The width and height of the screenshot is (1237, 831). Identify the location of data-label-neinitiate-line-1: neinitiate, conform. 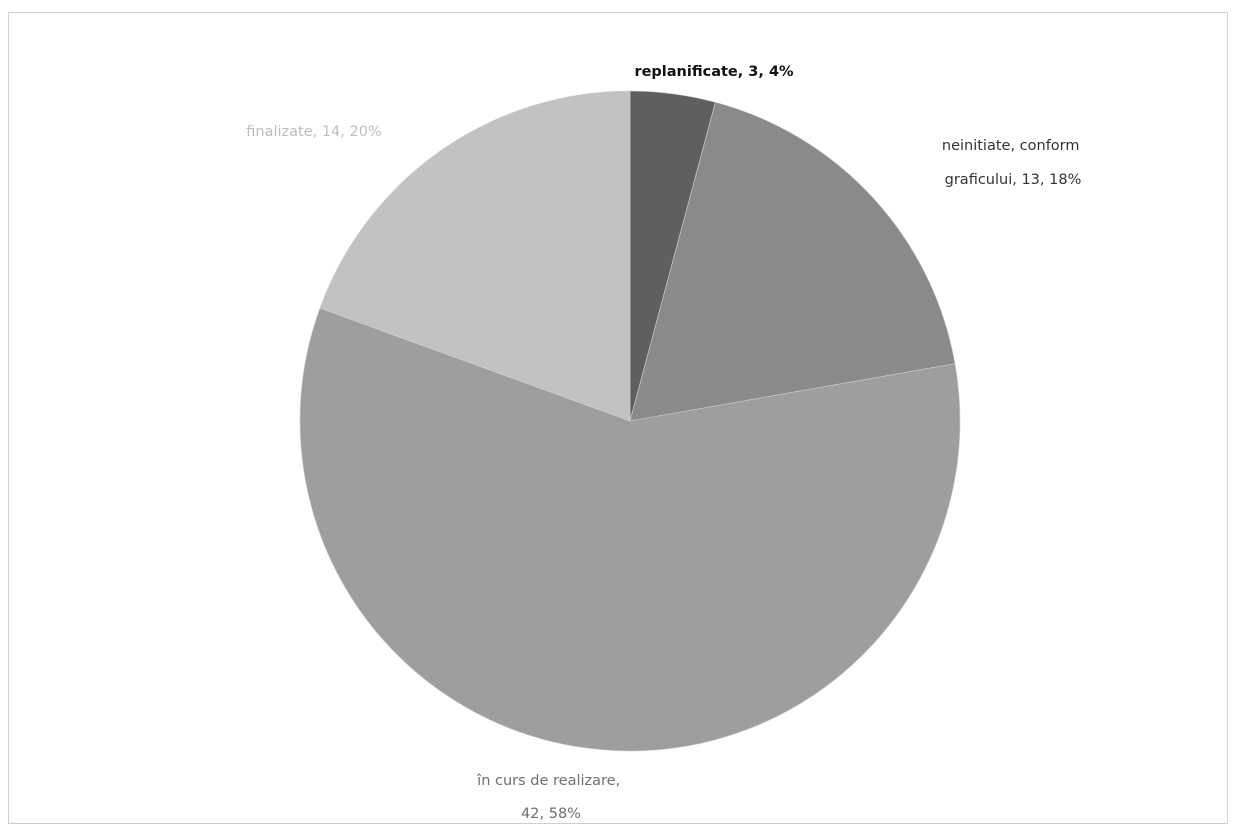
(1011, 146).